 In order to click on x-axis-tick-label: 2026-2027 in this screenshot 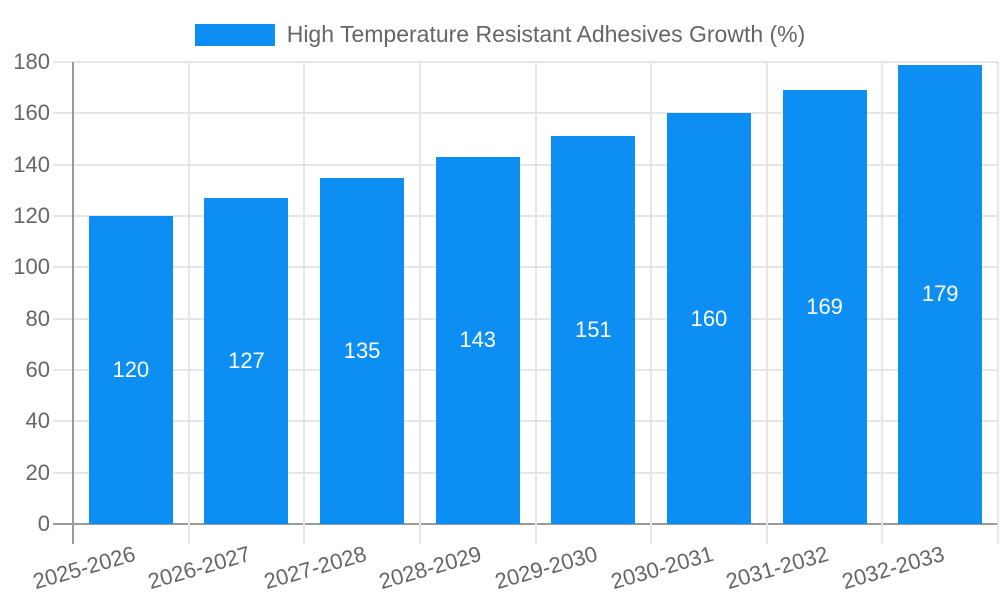, I will do `click(199, 568)`.